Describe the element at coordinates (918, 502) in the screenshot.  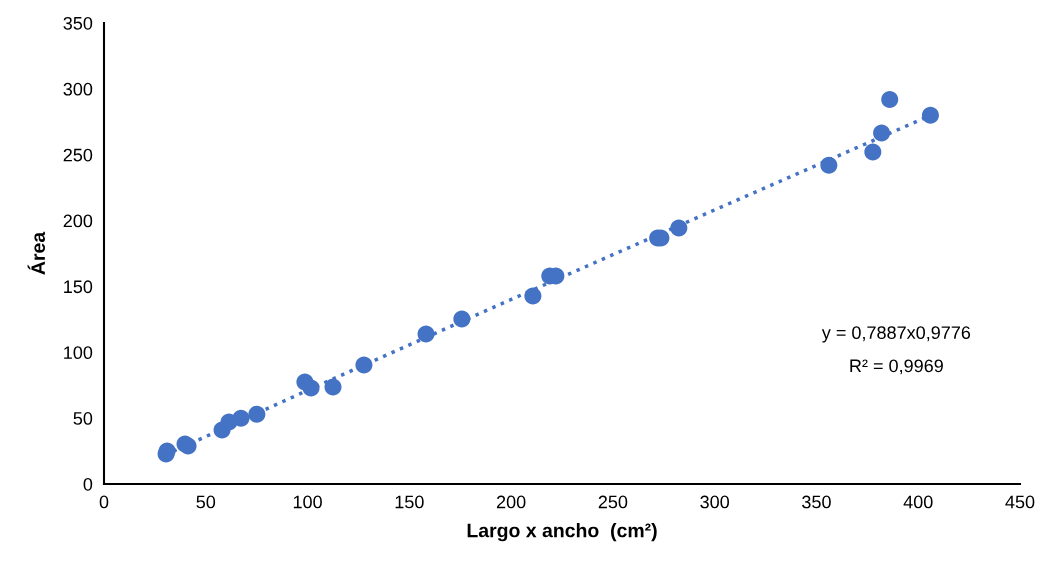
I see `x-tick-label: 400` at that location.